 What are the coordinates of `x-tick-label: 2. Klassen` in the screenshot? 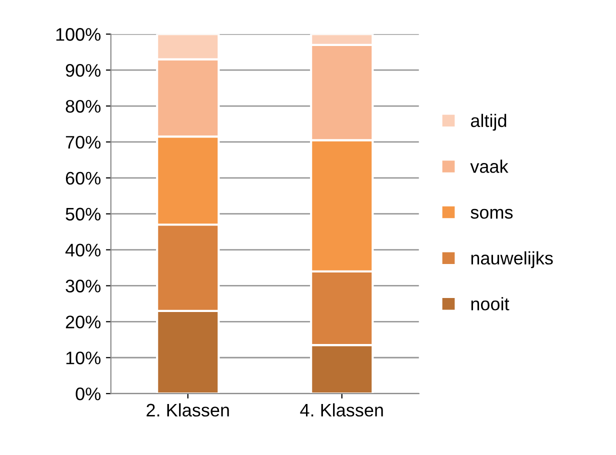 It's located at (187, 410).